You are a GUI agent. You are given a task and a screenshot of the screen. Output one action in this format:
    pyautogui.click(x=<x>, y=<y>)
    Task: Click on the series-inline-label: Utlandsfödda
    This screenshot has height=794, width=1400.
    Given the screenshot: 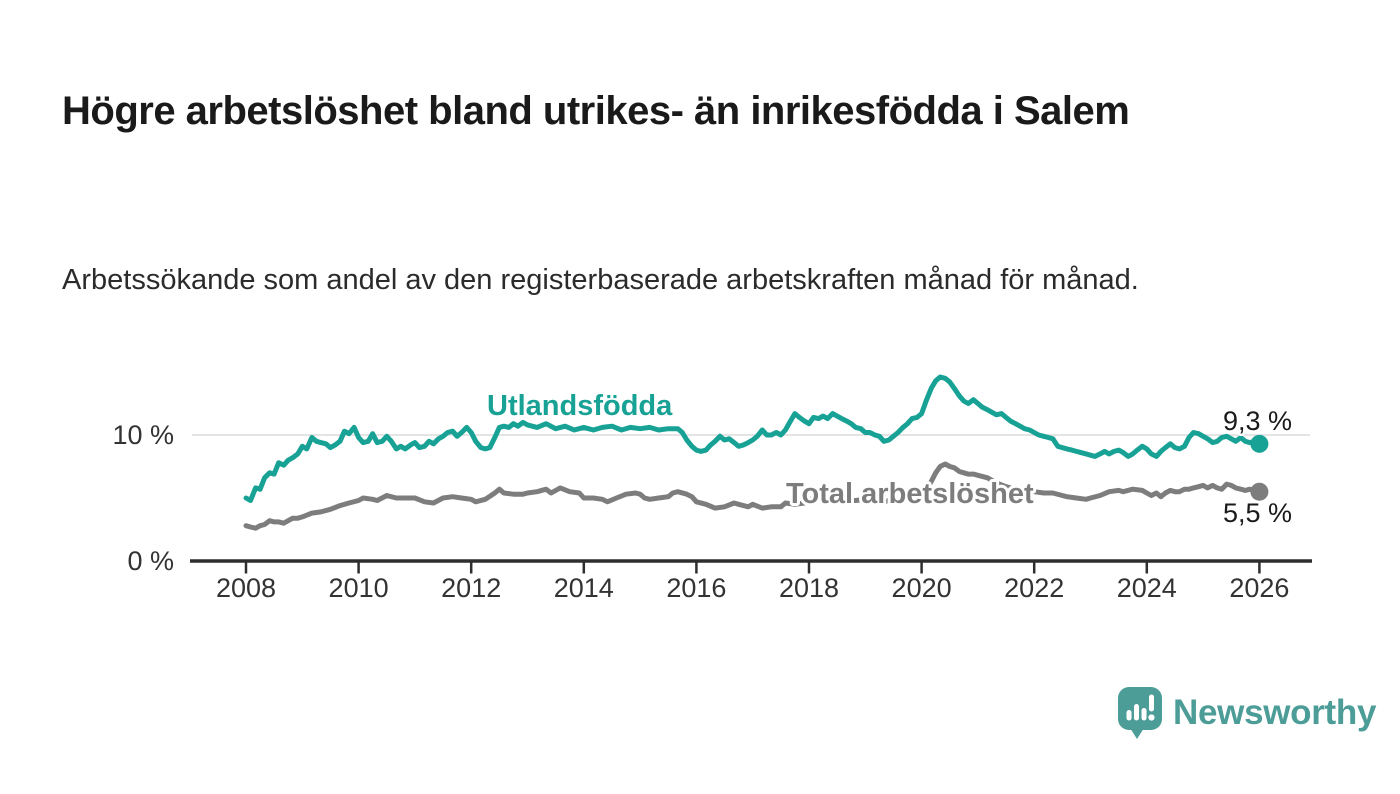 What is the action you would take?
    pyautogui.click(x=580, y=406)
    